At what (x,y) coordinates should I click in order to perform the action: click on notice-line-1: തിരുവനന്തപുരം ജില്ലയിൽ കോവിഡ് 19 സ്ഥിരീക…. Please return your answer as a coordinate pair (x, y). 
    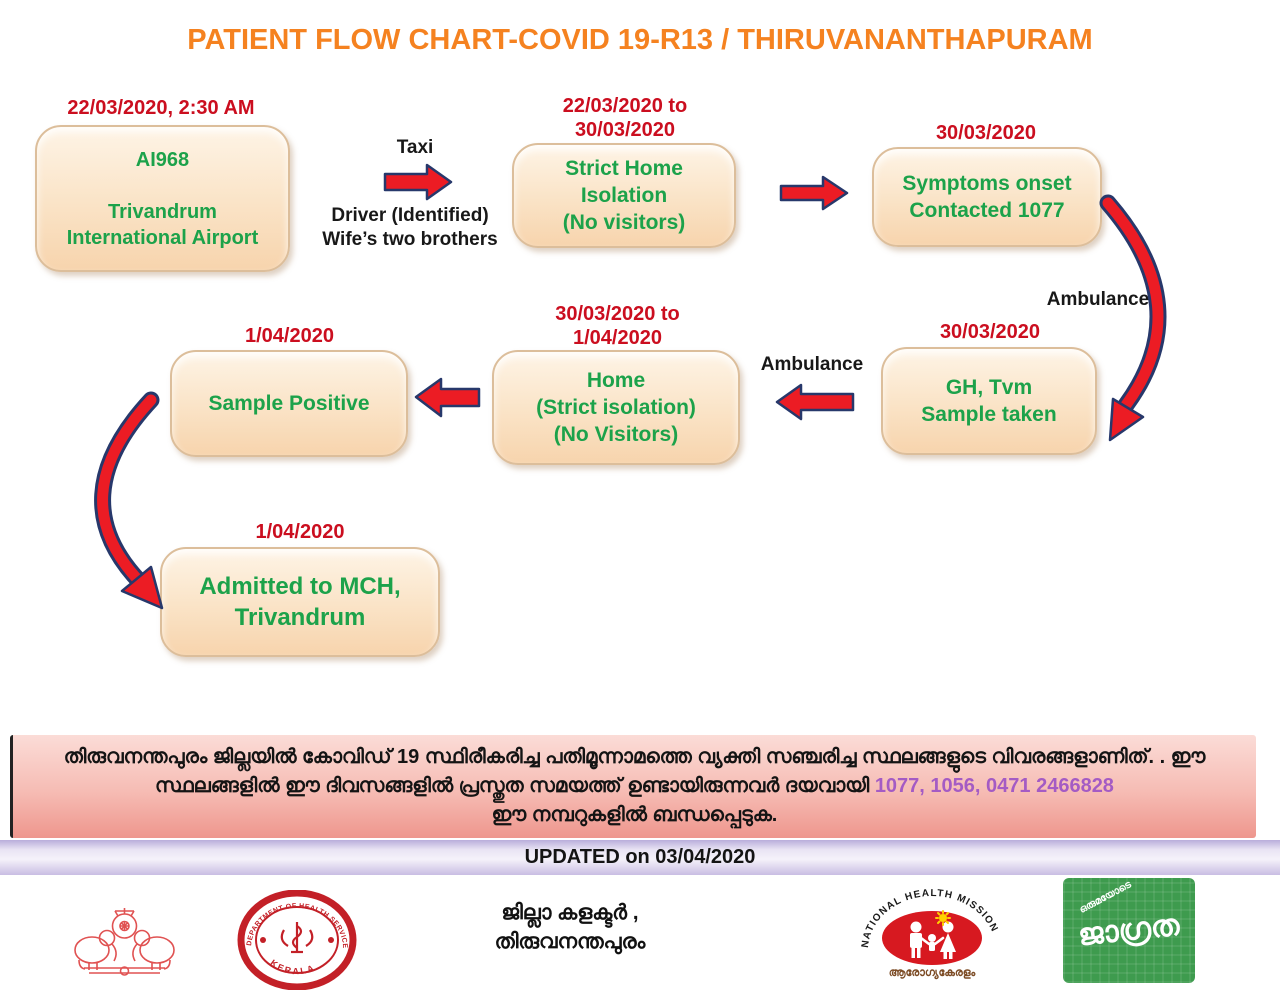
    Looking at the image, I should click on (634, 757).